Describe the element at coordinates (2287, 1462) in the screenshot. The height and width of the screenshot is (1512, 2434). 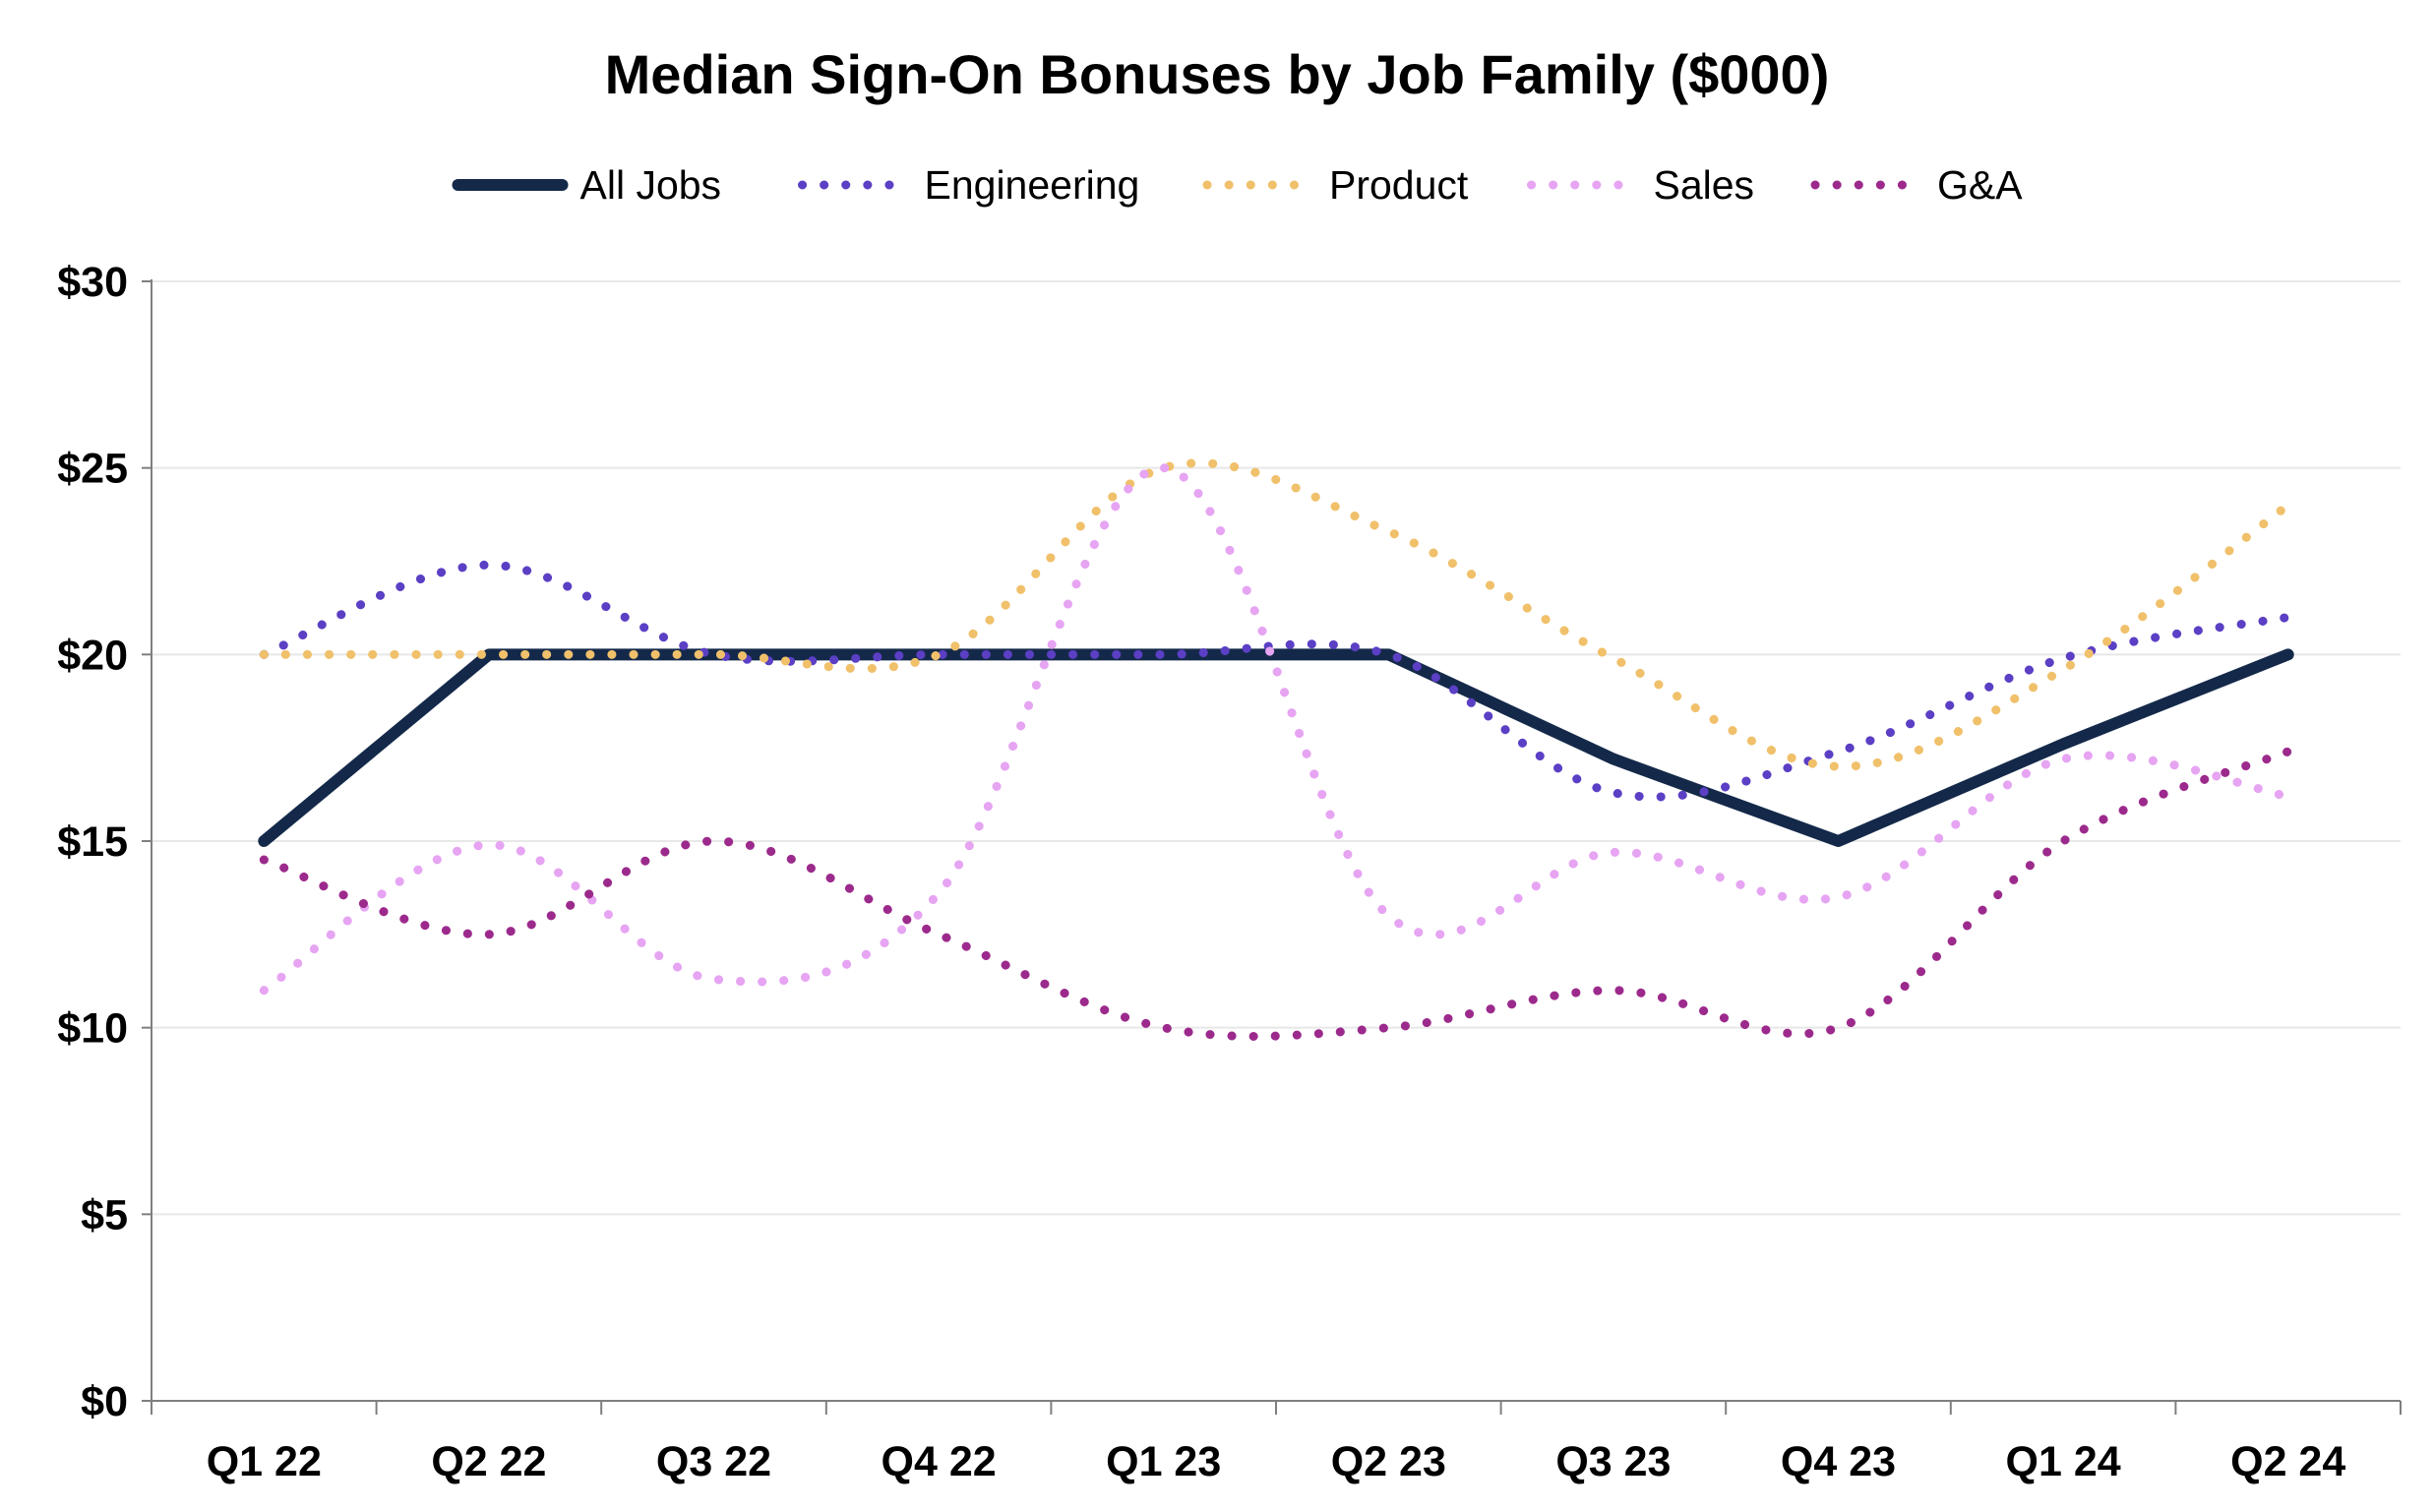
I see `x-tick-label: Q2 24` at that location.